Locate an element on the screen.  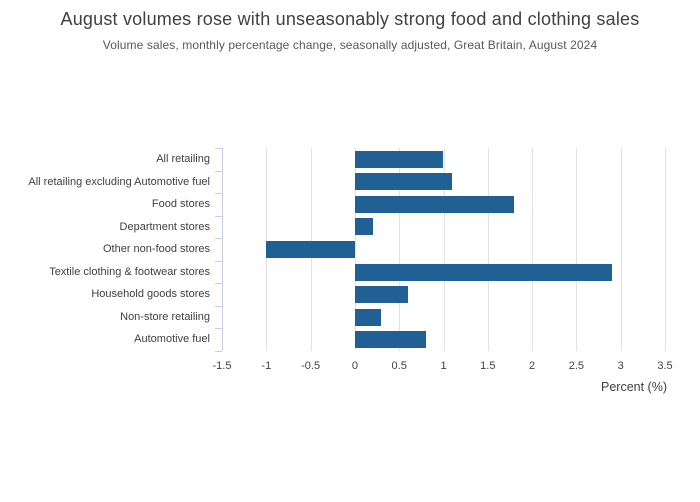
category-label-automotive-fuel: Automotive fuel is located at coordinates (172, 339).